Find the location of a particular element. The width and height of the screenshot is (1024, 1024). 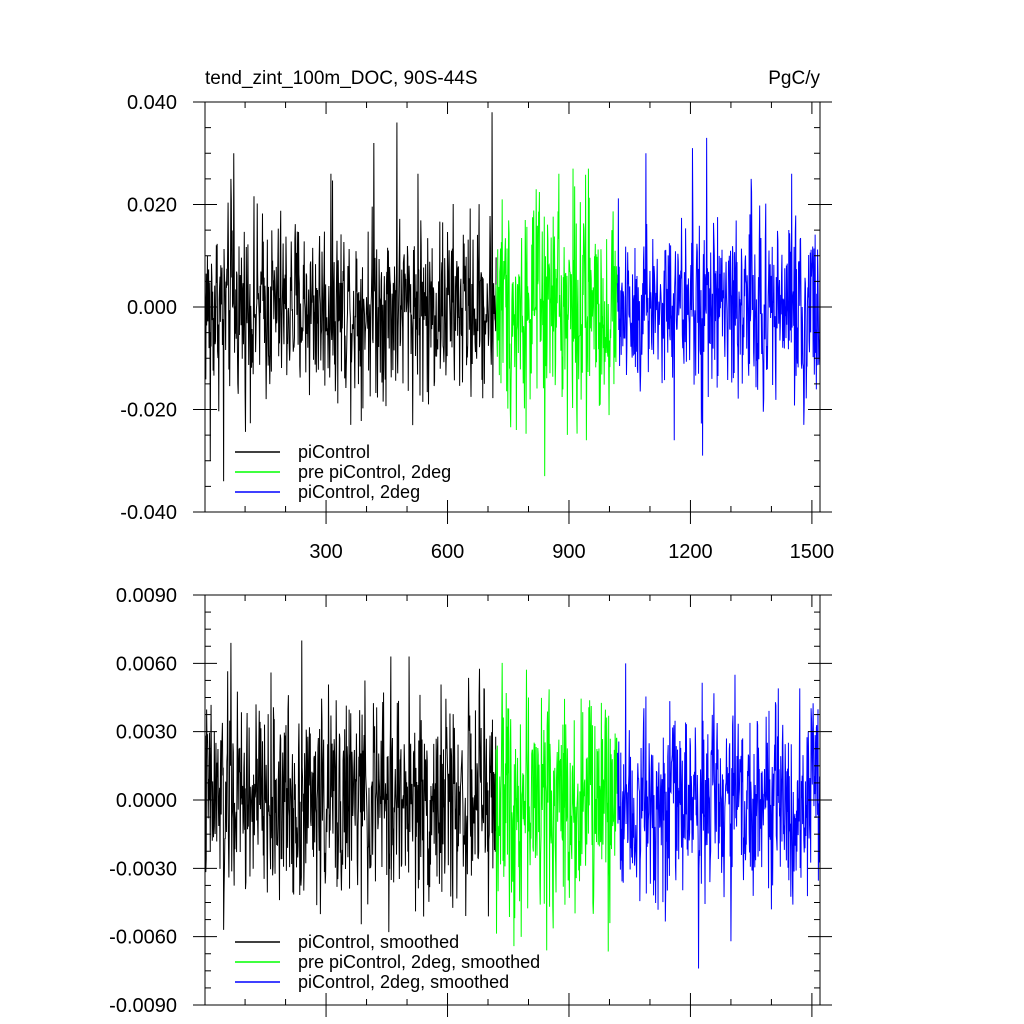

legend-label: piControl is located at coordinates (334, 452).